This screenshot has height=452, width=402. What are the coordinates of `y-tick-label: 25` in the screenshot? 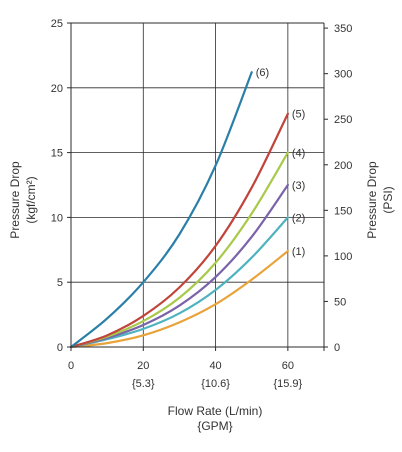 It's located at (57, 24).